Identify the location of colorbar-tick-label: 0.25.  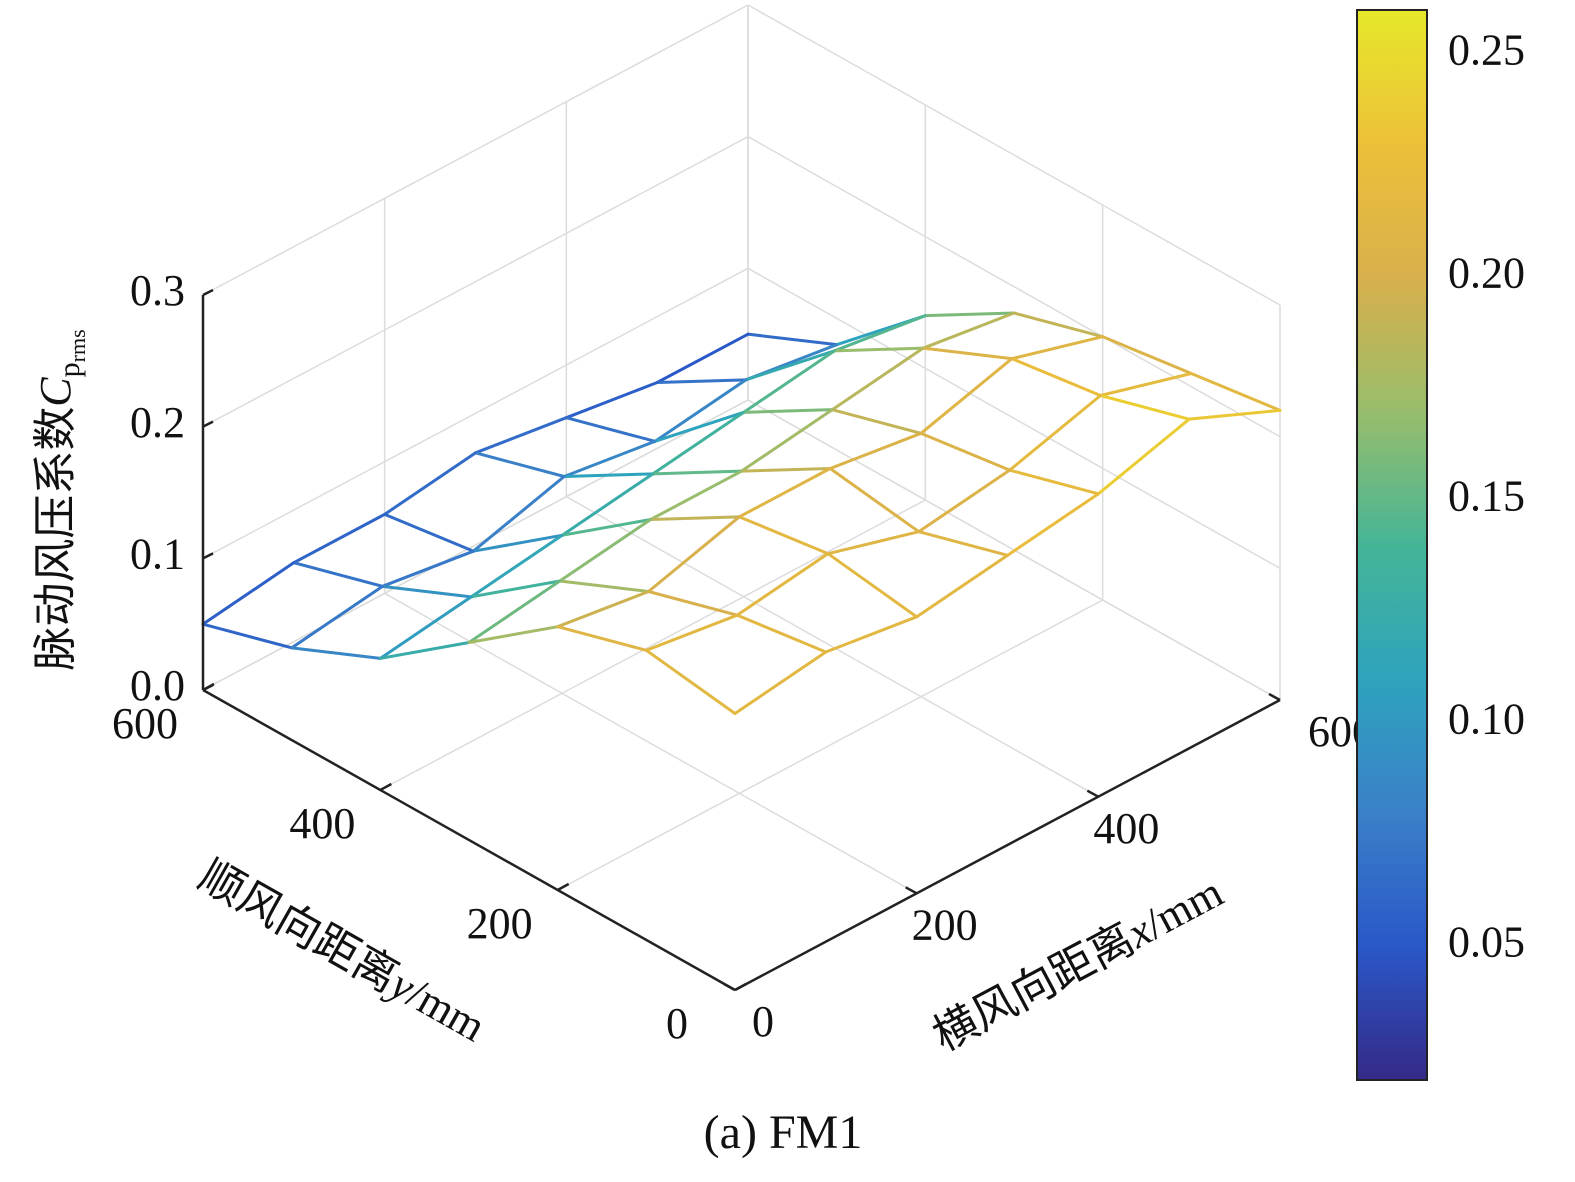
(1486, 50).